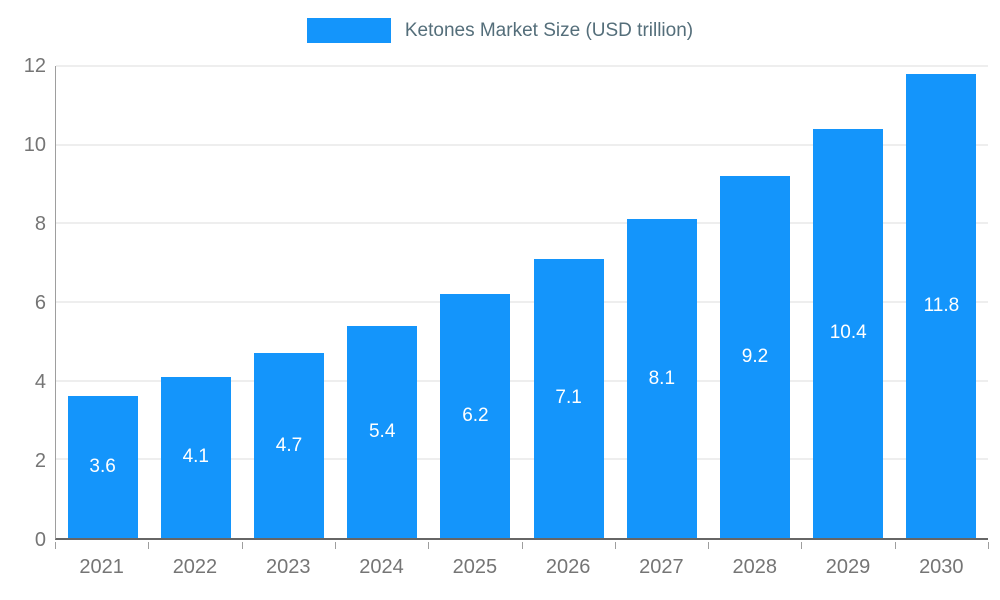 This screenshot has height=600, width=1000. I want to click on bar-value-label: 7.1, so click(568, 398).